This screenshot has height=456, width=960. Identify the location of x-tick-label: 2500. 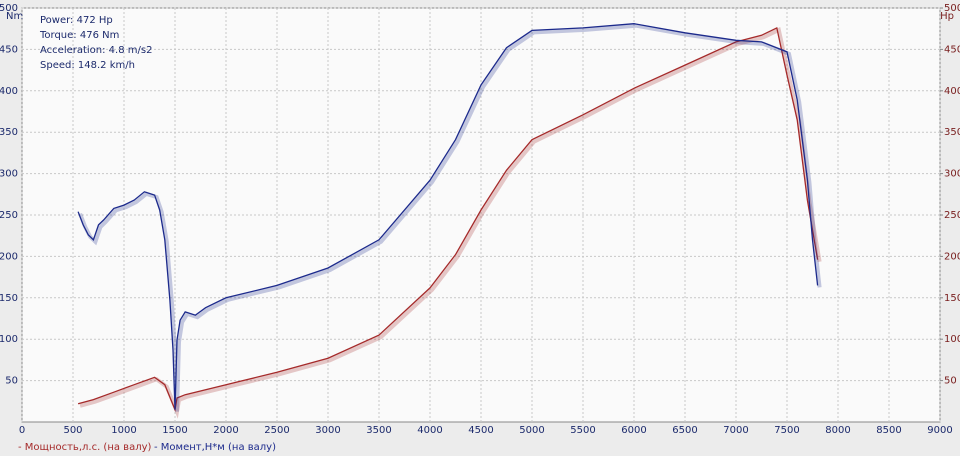
(276, 430).